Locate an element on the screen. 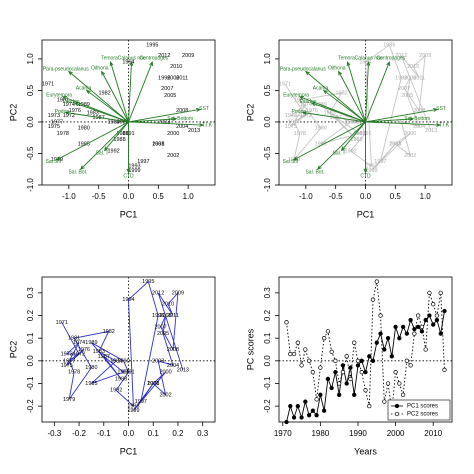  year-label: 1979 is located at coordinates (57, 160).